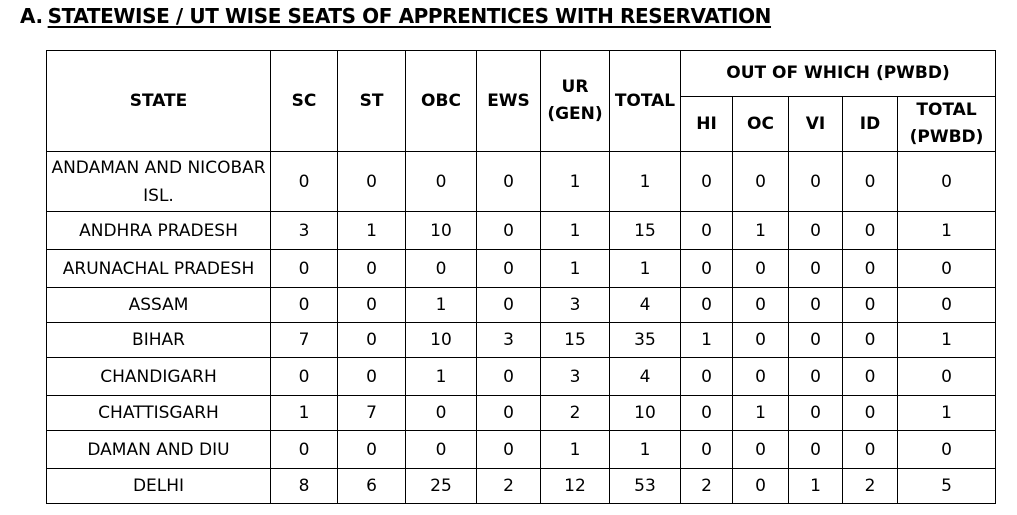 Image resolution: width=1017 pixels, height=515 pixels. I want to click on ur-cell: 2, so click(575, 413).